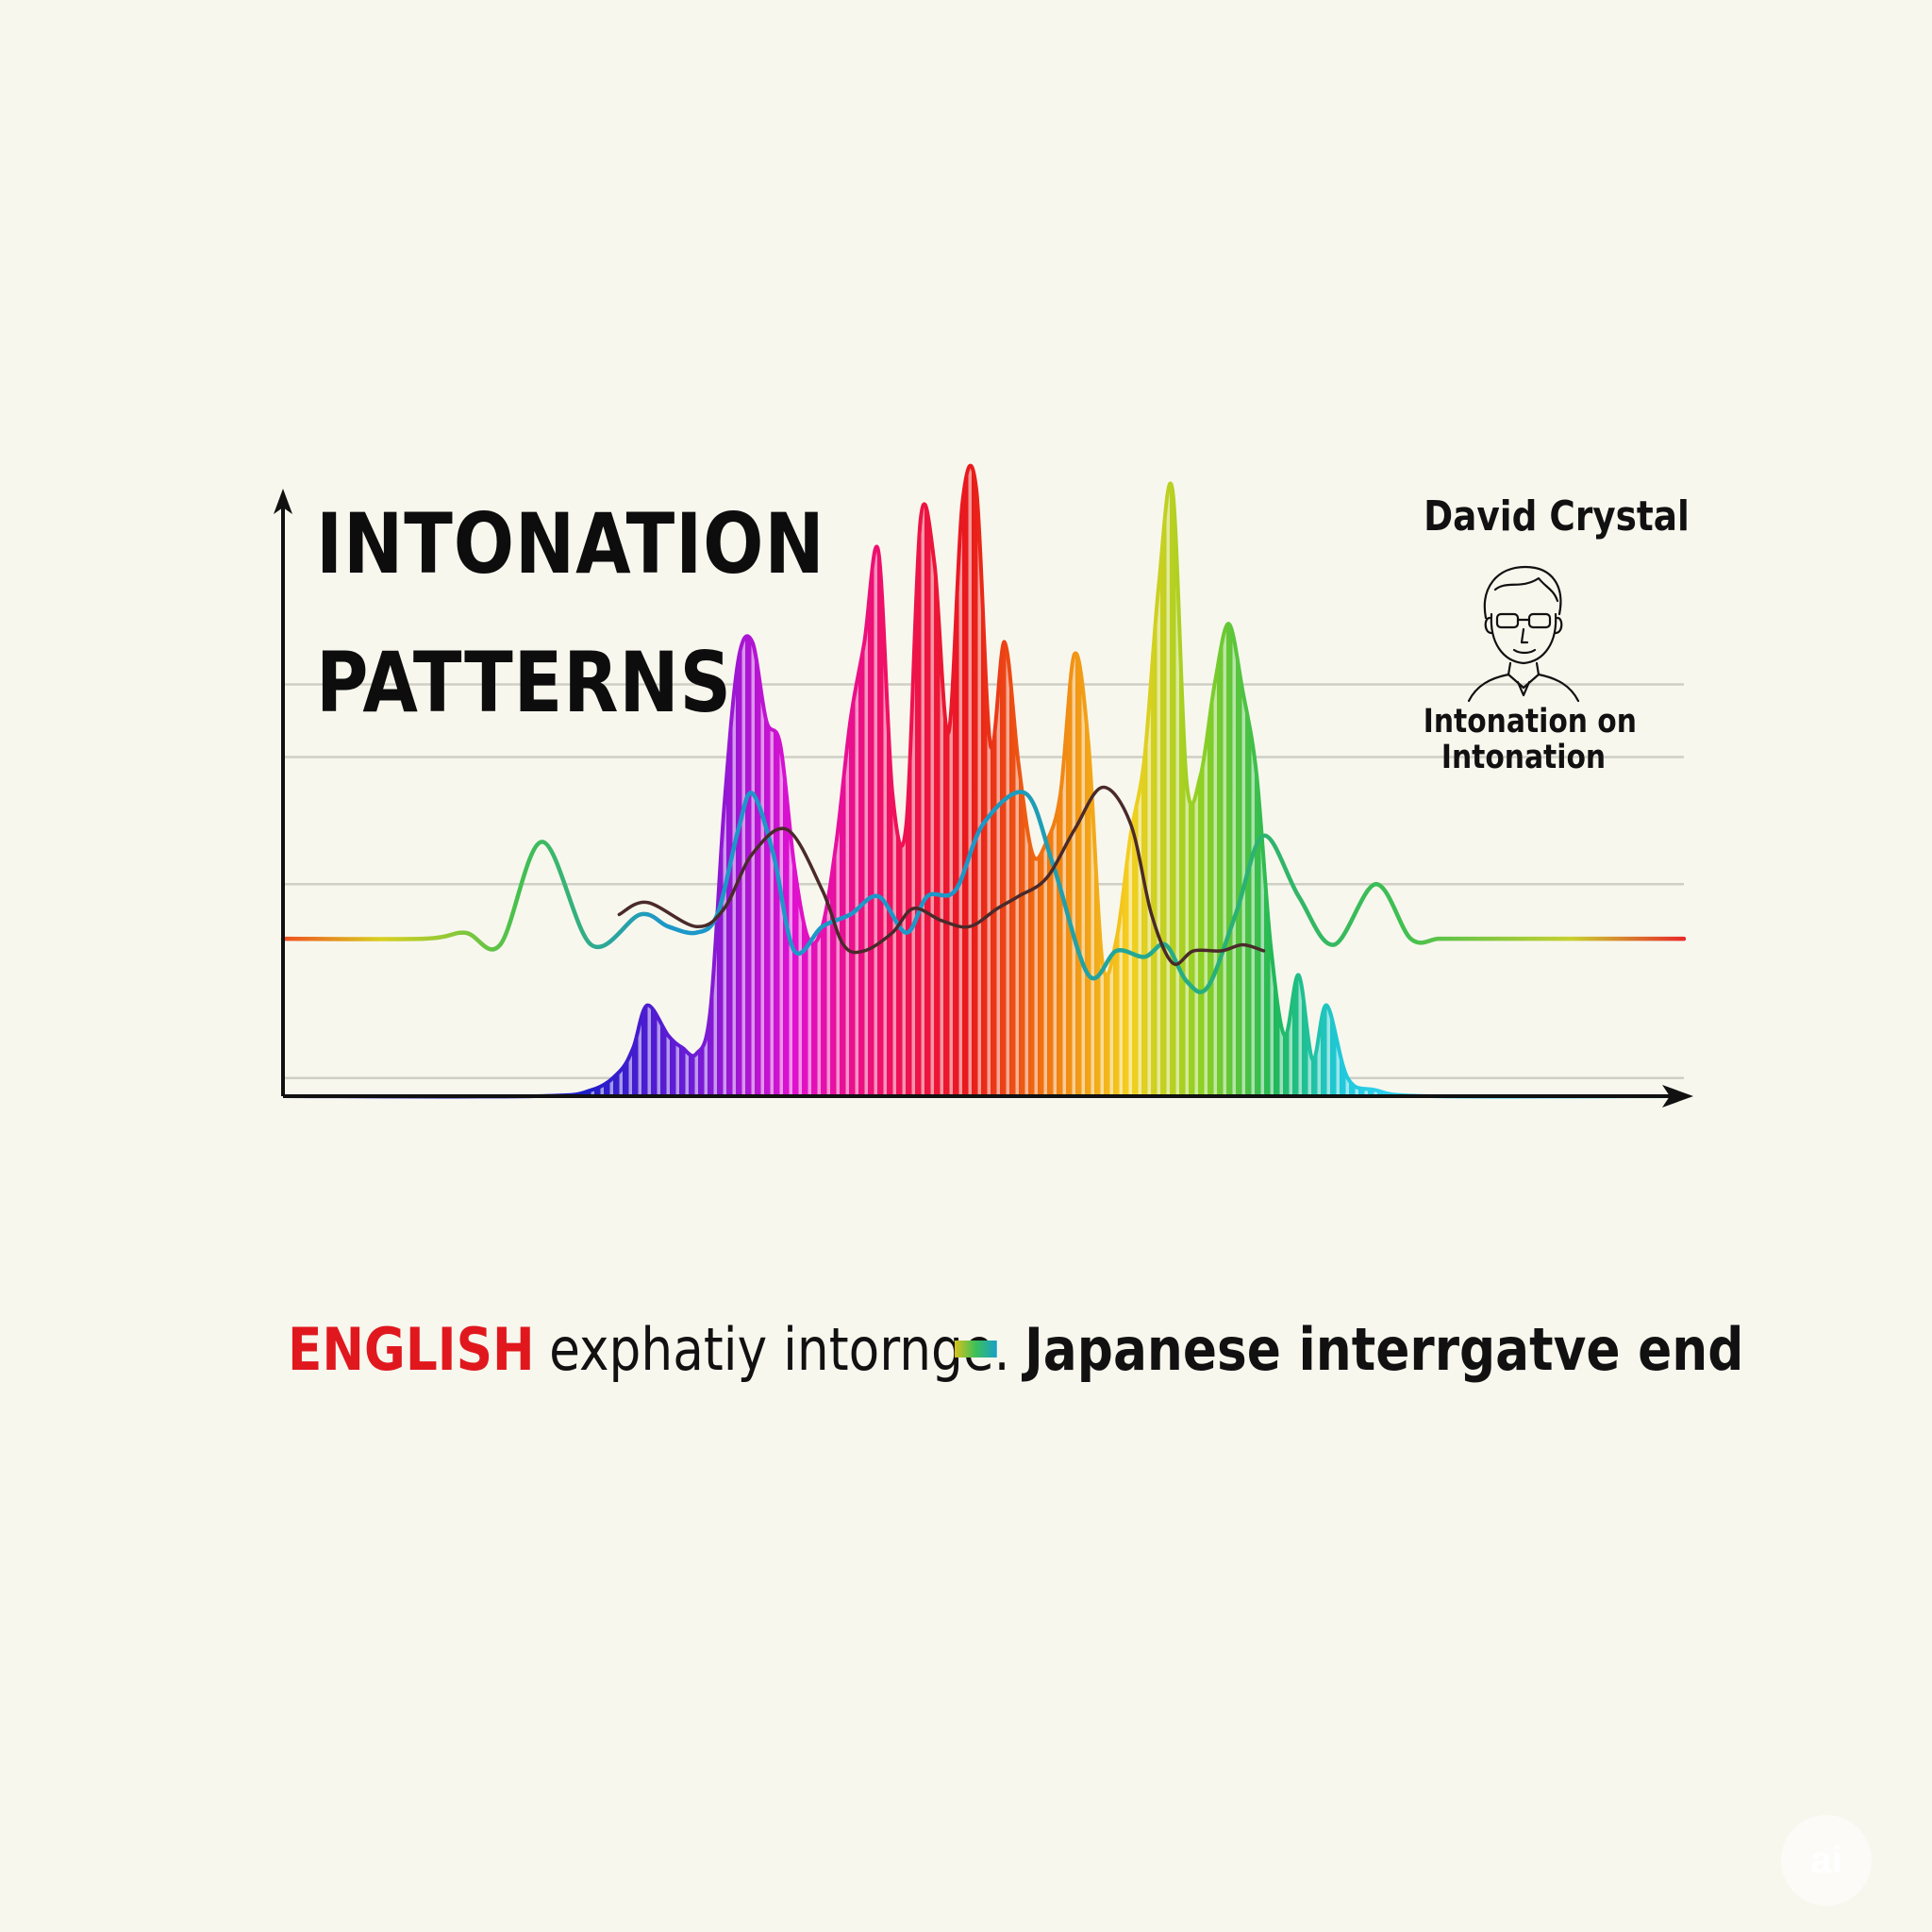 This screenshot has height=1932, width=1932. I want to click on portrait-sketch-icon, so click(1523, 634).